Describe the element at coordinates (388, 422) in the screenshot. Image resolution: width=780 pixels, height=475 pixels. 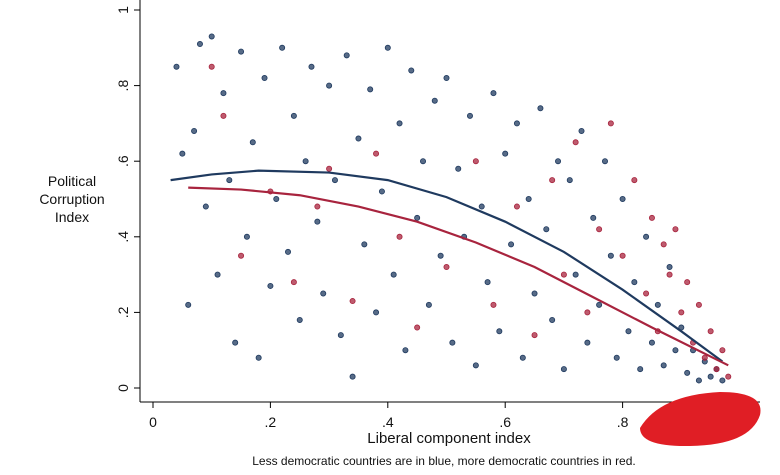
I see `x-tick-label: .4` at that location.